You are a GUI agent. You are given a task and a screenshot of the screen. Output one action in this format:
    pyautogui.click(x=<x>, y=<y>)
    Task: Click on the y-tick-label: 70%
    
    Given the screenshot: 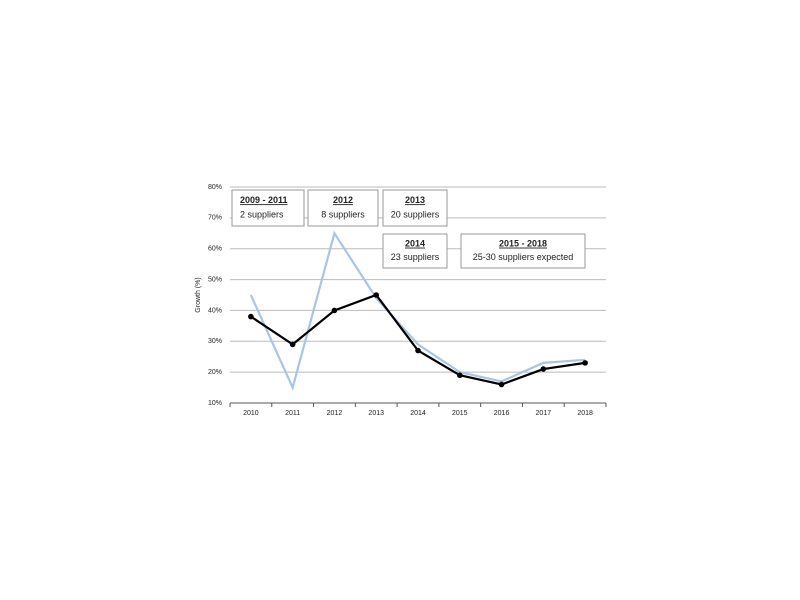 What is the action you would take?
    pyautogui.click(x=215, y=218)
    